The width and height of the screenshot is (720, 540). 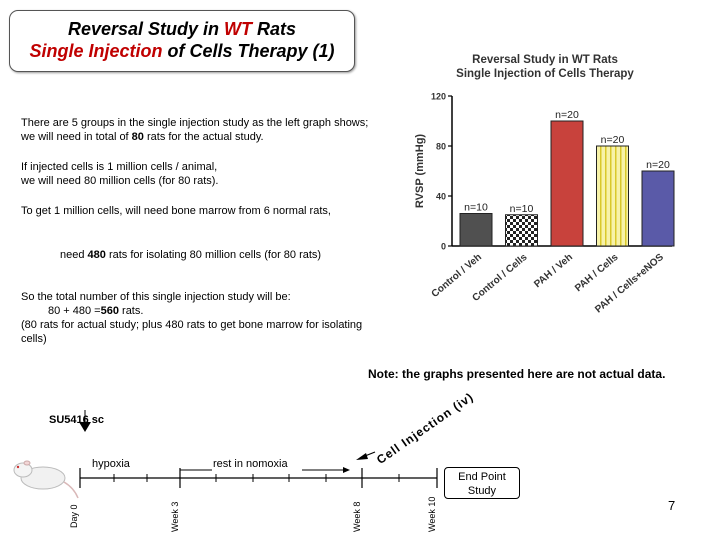 What do you see at coordinates (346, 470) in the screenshot?
I see `rest-arrowhead` at bounding box center [346, 470].